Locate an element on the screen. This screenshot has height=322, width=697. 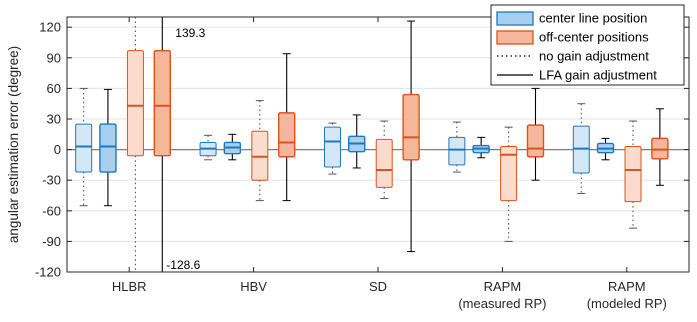
legend-label: off-center positions is located at coordinates (594, 37).